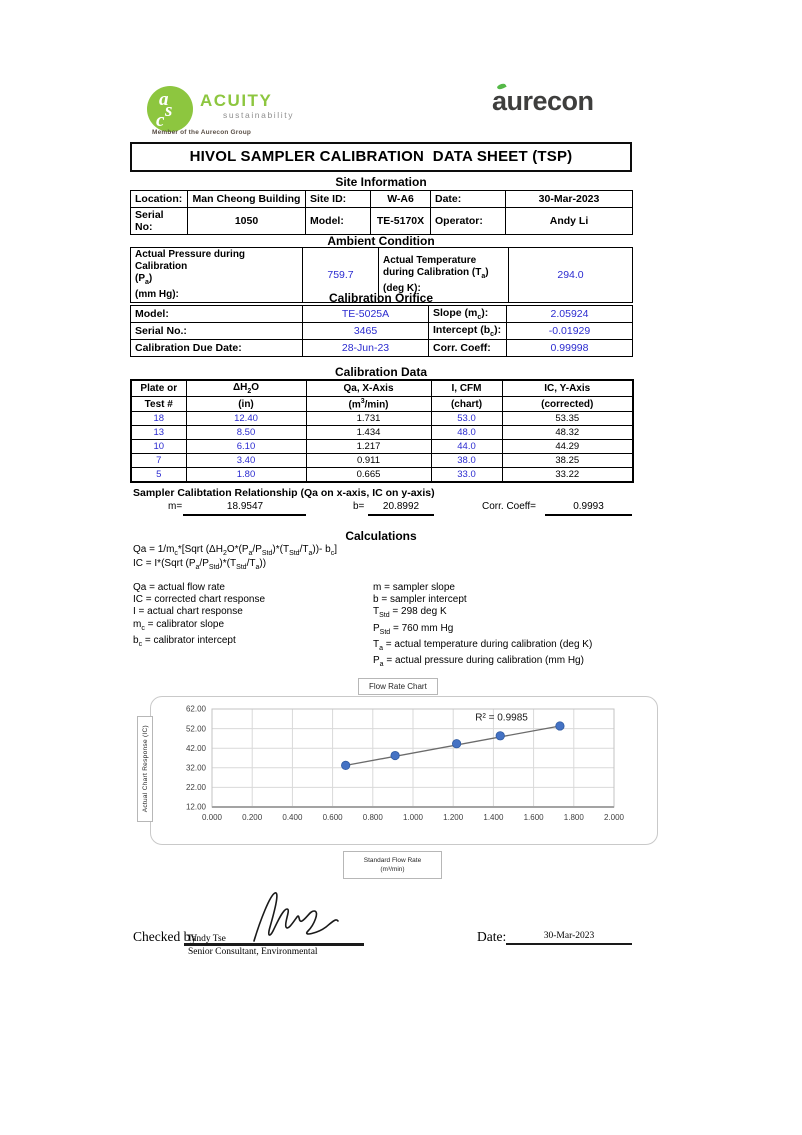  Describe the element at coordinates (188, 612) in the screenshot. I see `definition: I = actual chart response` at that location.